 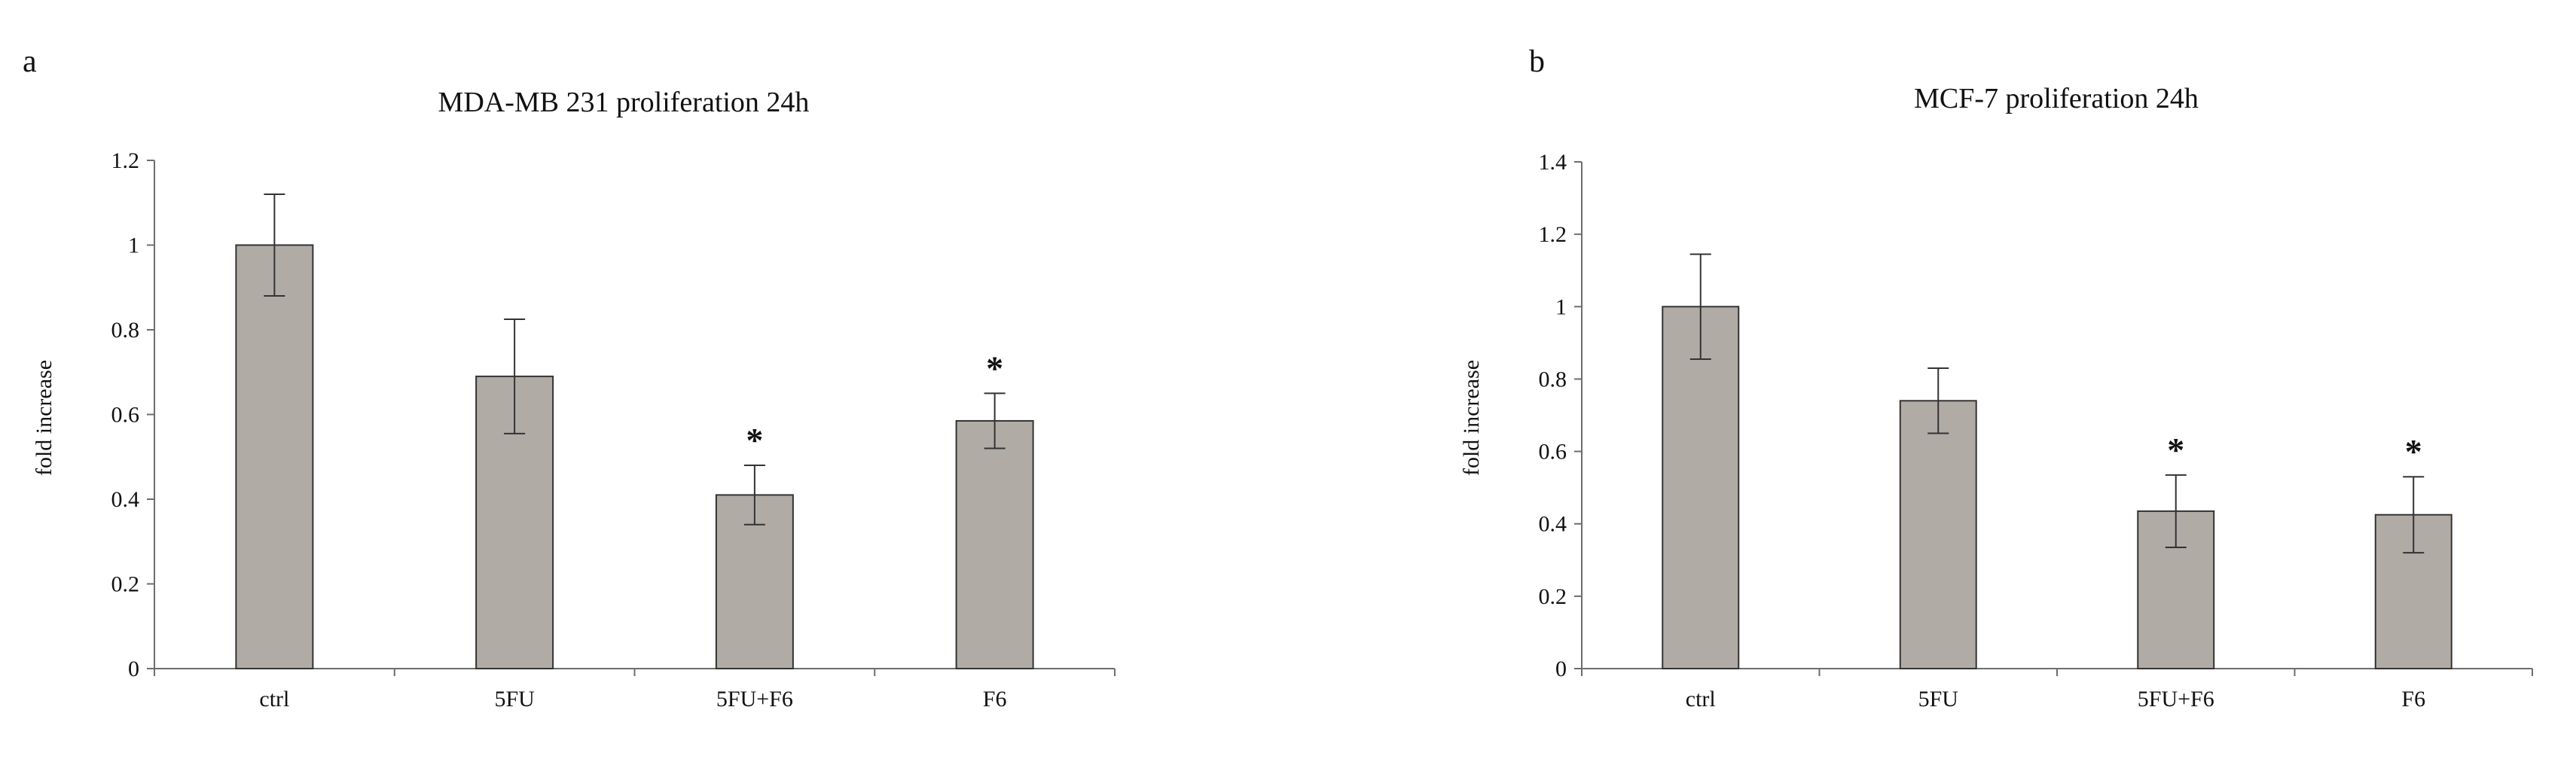 What do you see at coordinates (1553, 162) in the screenshot?
I see `y-tick-label: 1.4` at bounding box center [1553, 162].